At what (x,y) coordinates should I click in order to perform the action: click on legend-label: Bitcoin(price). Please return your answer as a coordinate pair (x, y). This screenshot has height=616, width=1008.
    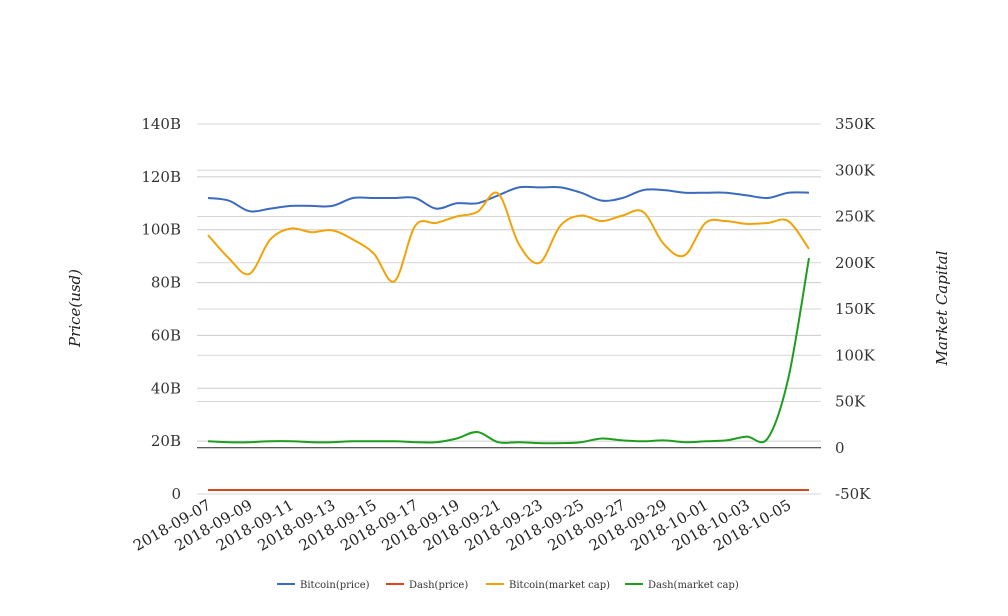
    Looking at the image, I should click on (335, 585).